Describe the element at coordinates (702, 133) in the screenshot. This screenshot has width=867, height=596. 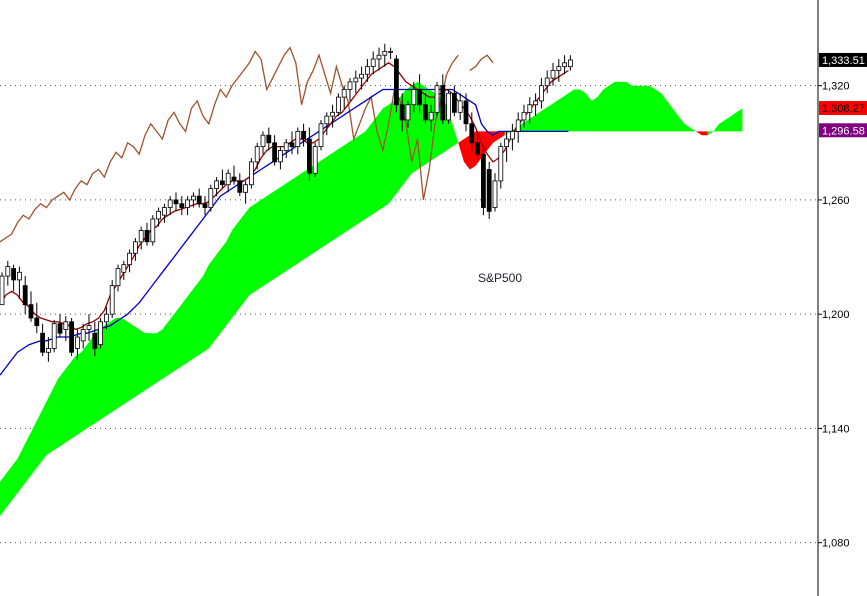
I see `cloud-bearish-area` at that location.